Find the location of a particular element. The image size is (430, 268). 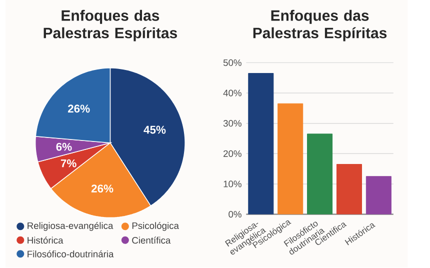

y-tick-label: 40% is located at coordinates (232, 93).